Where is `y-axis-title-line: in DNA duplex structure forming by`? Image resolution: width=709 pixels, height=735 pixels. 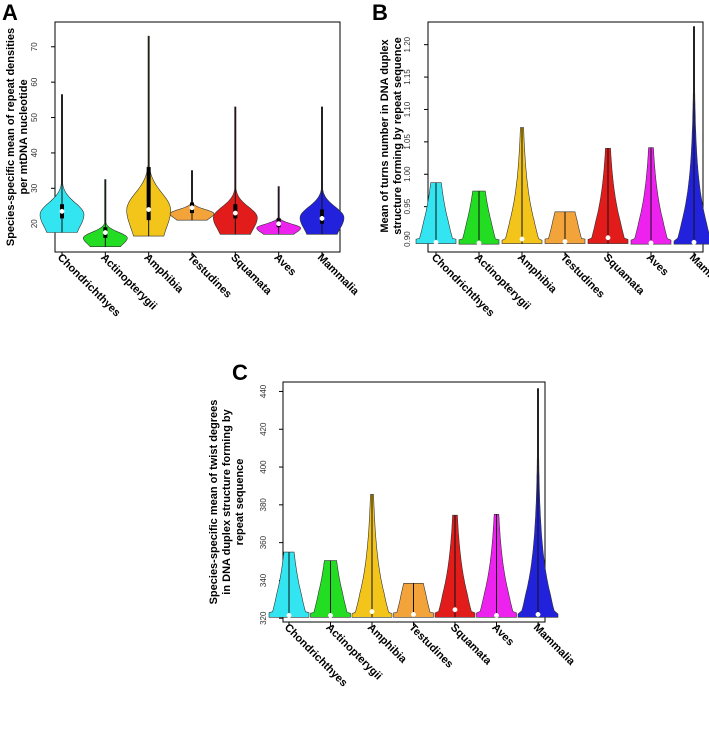
y-axis-title-line: in DNA duplex structure forming by is located at coordinates (227, 501).